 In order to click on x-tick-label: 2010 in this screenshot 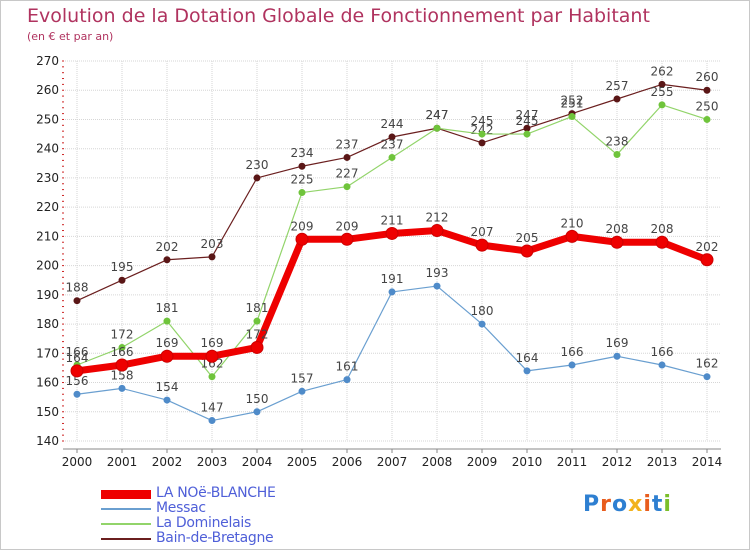, I will do `click(527, 462)`.